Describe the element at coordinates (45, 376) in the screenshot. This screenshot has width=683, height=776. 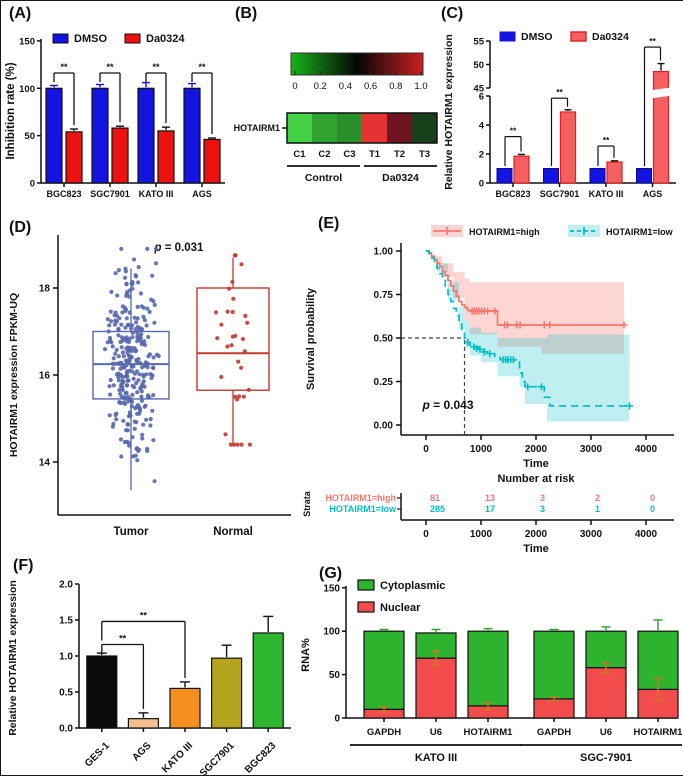
I see `y-tick-label: 16` at that location.